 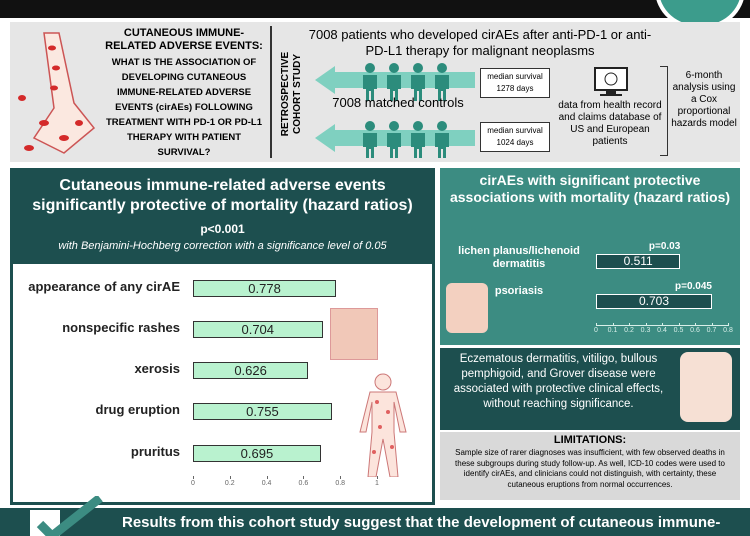 What do you see at coordinates (711, 330) in the screenshot?
I see `x-tick-label: 0.7` at bounding box center [711, 330].